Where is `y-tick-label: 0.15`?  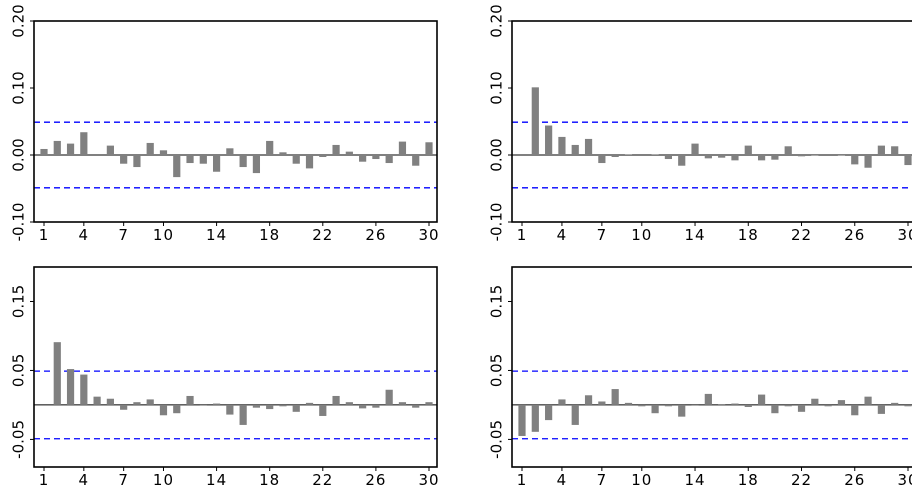
y-tick-label: 0.15 is located at coordinates (497, 301).